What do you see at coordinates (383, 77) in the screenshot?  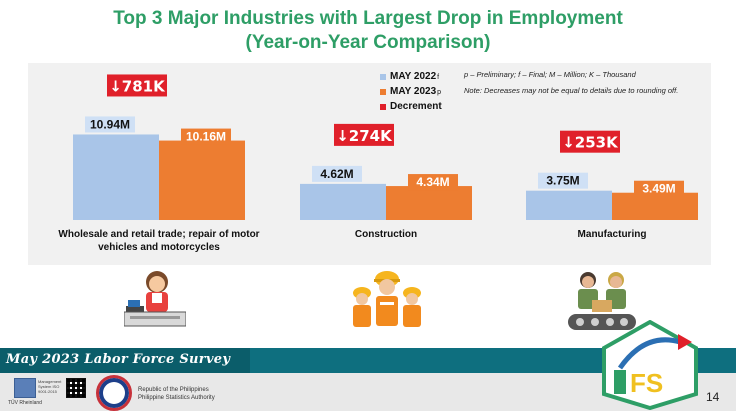 I see `legend-swatch-may2022` at bounding box center [383, 77].